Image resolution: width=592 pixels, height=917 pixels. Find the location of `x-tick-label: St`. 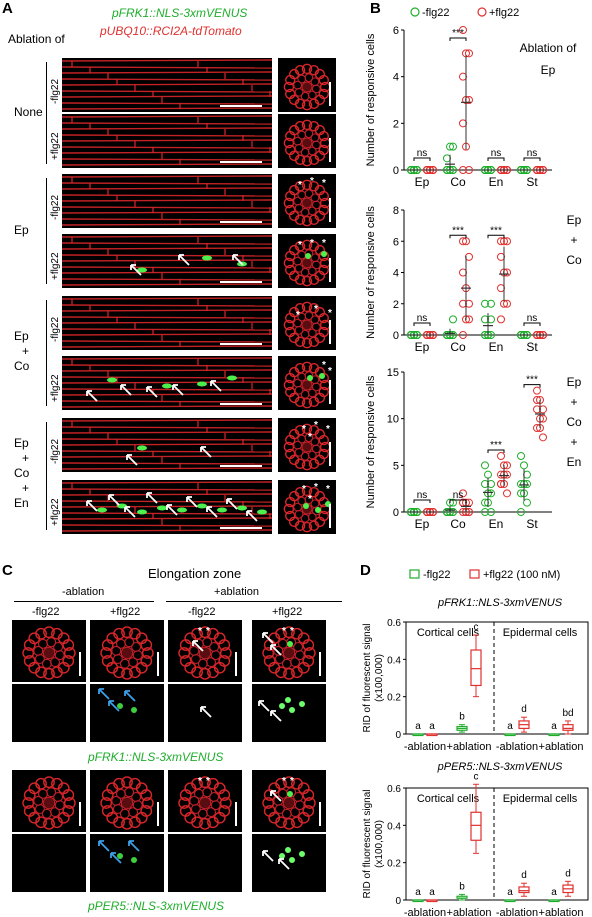

x-tick-label: St is located at coordinates (532, 347).